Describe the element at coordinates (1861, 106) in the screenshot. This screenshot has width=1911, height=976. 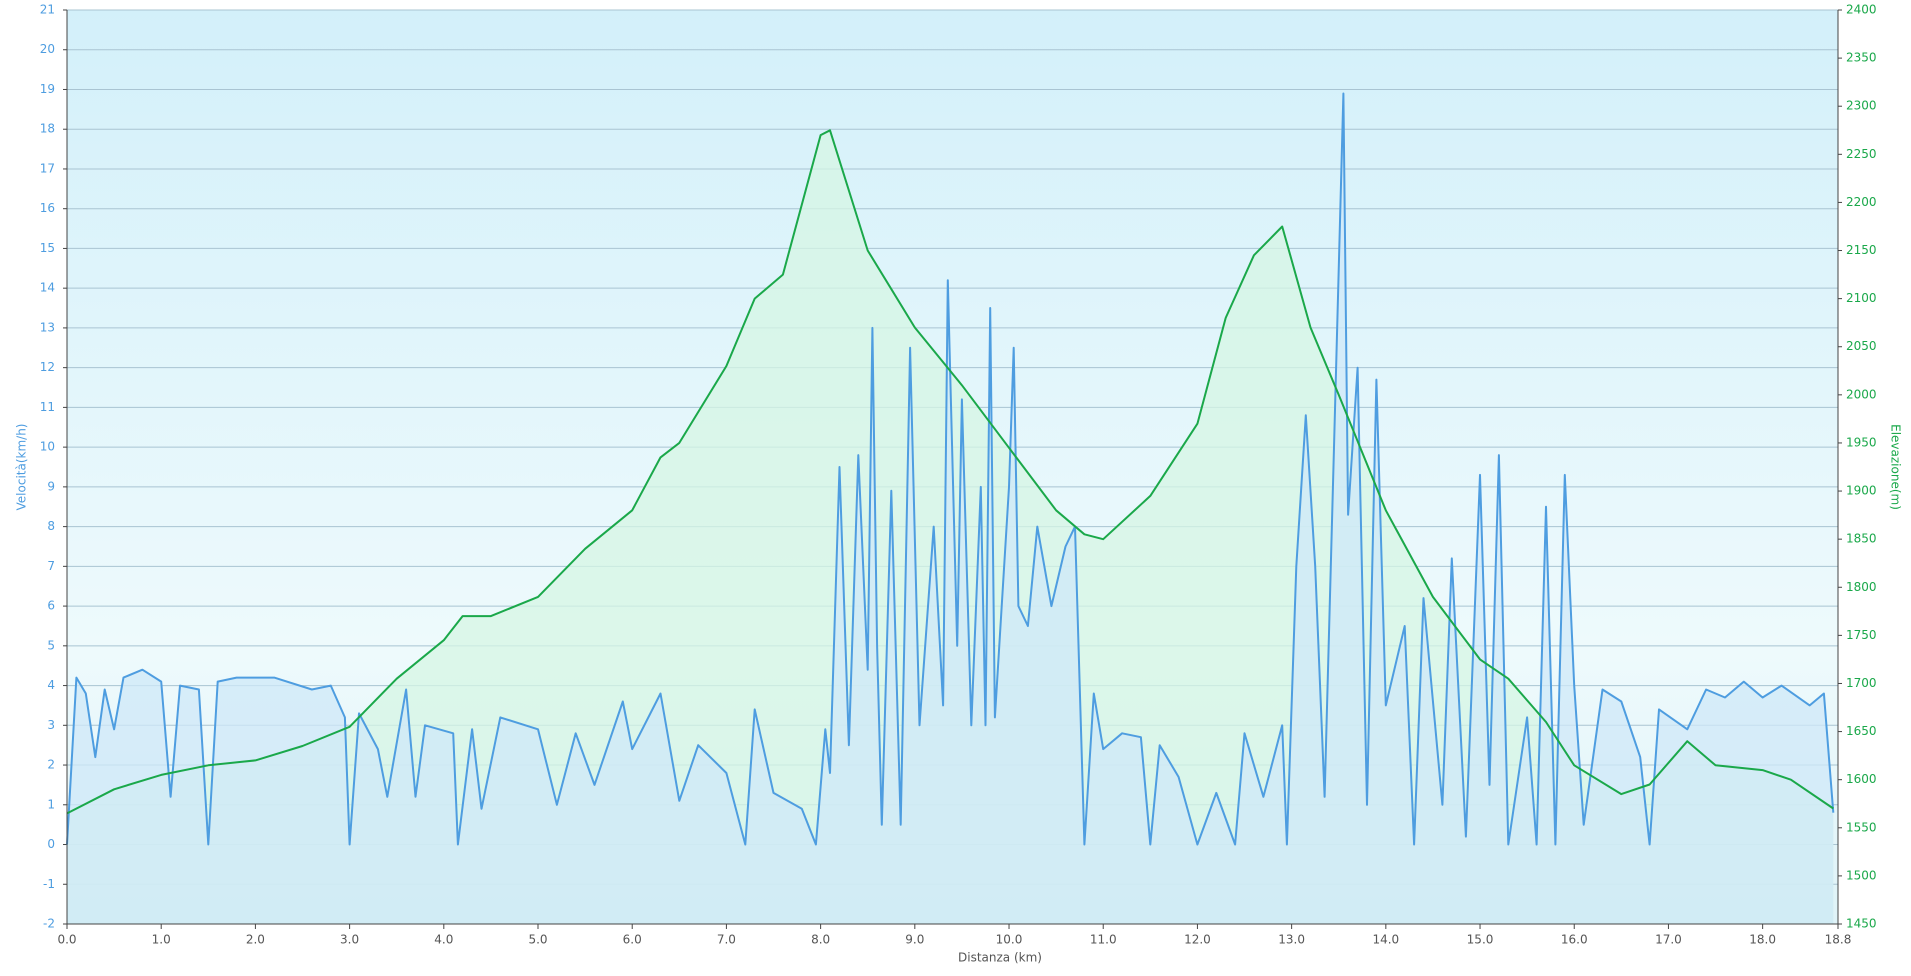
I see `y2-tick-label: 2300` at that location.